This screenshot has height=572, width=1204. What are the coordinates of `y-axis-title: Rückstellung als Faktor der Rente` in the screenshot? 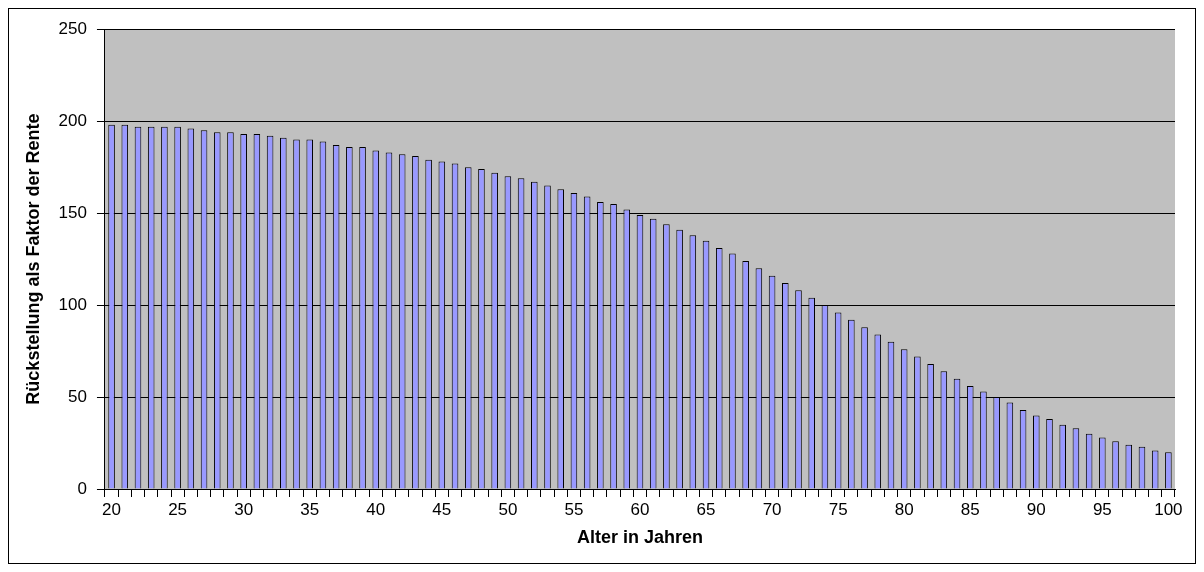 It's located at (32, 259).